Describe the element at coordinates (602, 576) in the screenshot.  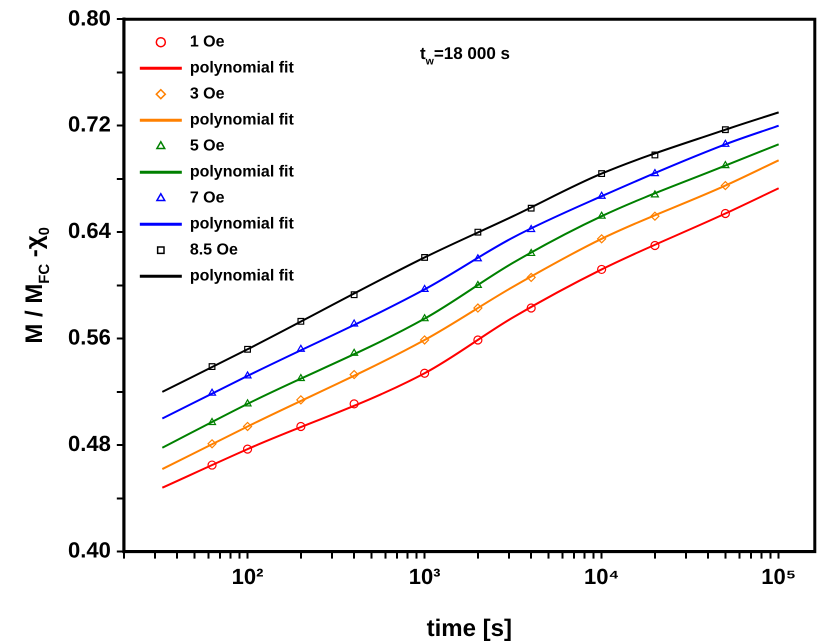
I see `x-tick-label: 10⁴` at that location.